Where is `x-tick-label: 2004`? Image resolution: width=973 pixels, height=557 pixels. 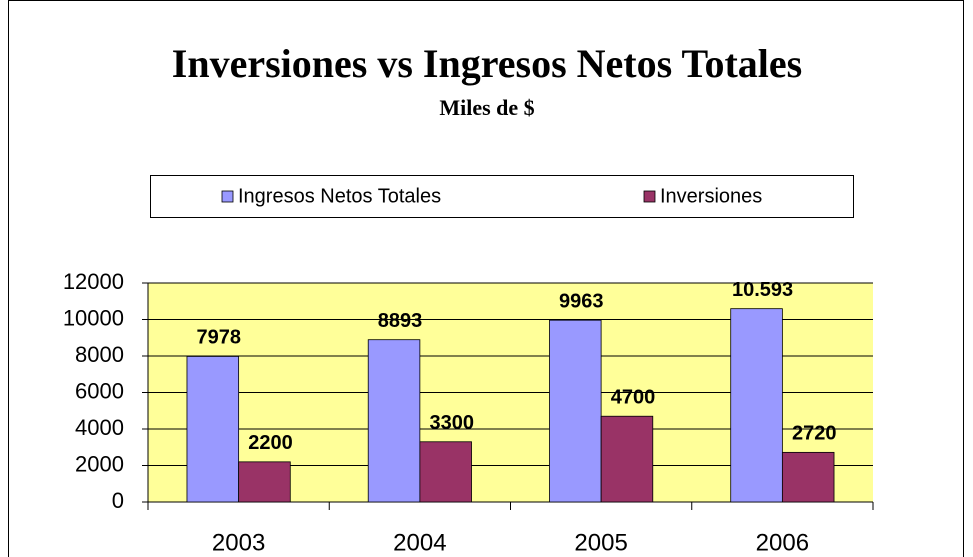 x-tick-label: 2004 is located at coordinates (419, 542).